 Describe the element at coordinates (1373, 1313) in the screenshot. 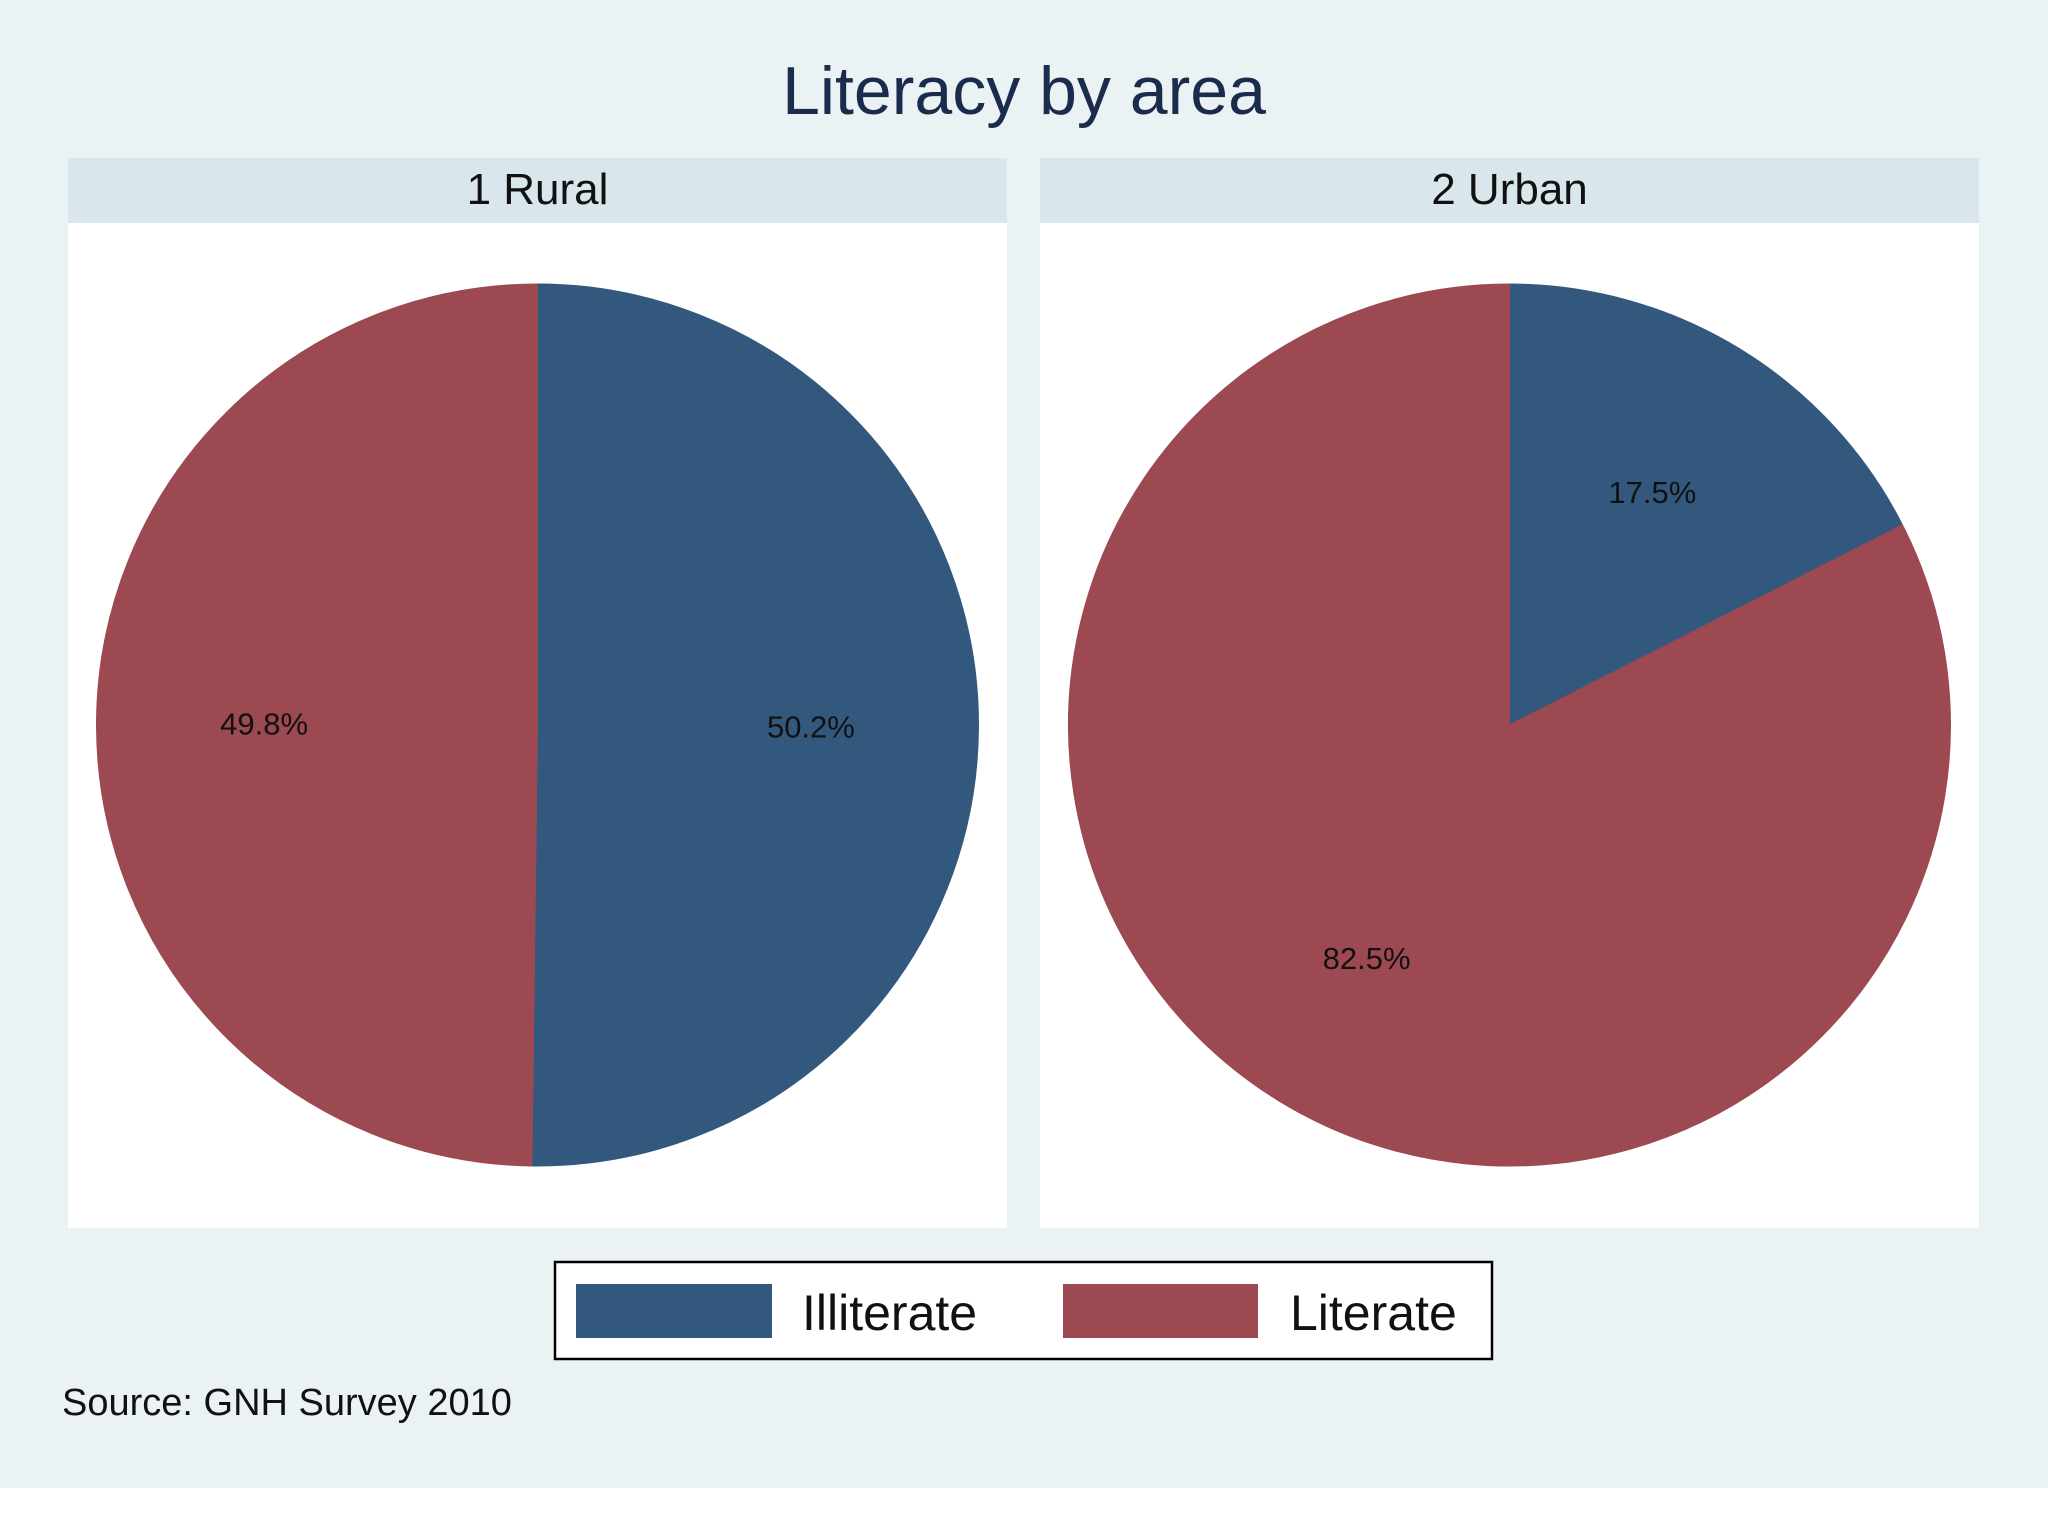

I see `legend-label-literate: Literate` at that location.